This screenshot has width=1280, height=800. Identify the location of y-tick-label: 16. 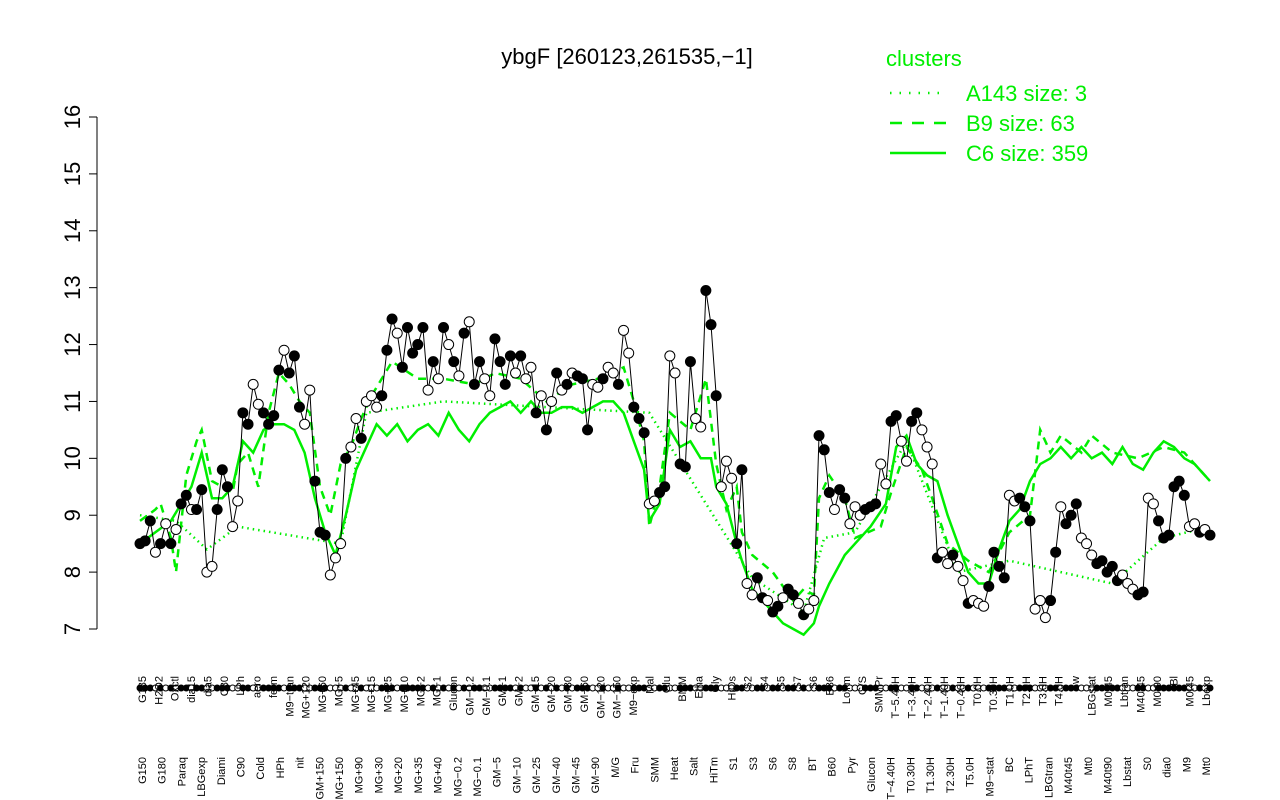
(72, 117).